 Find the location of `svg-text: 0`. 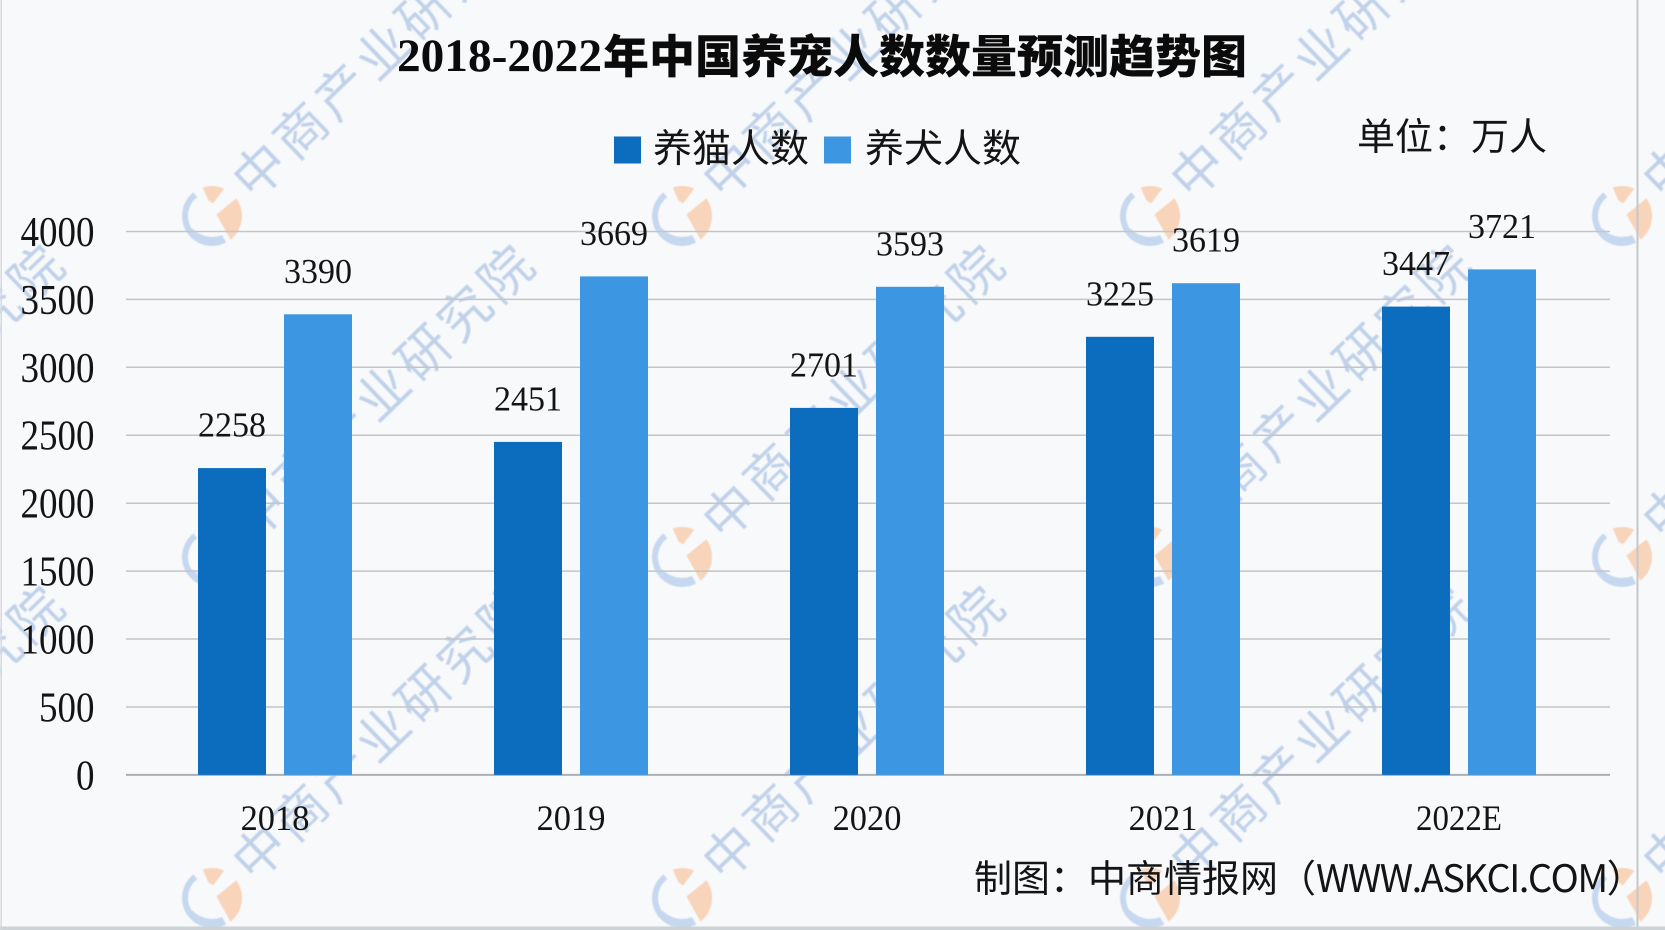

svg-text: 0 is located at coordinates (85, 776).